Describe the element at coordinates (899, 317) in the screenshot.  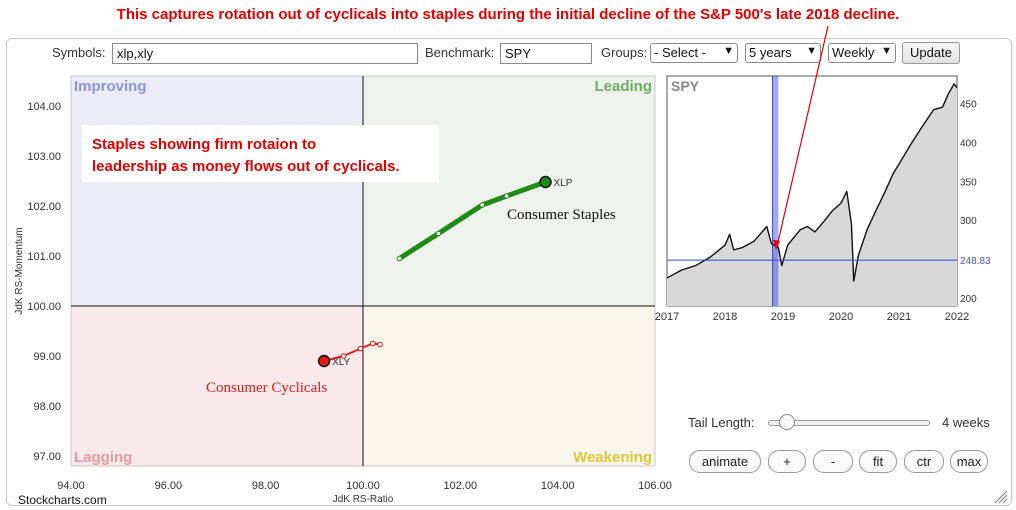
I see `spy-x-tick-label: 2021` at that location.